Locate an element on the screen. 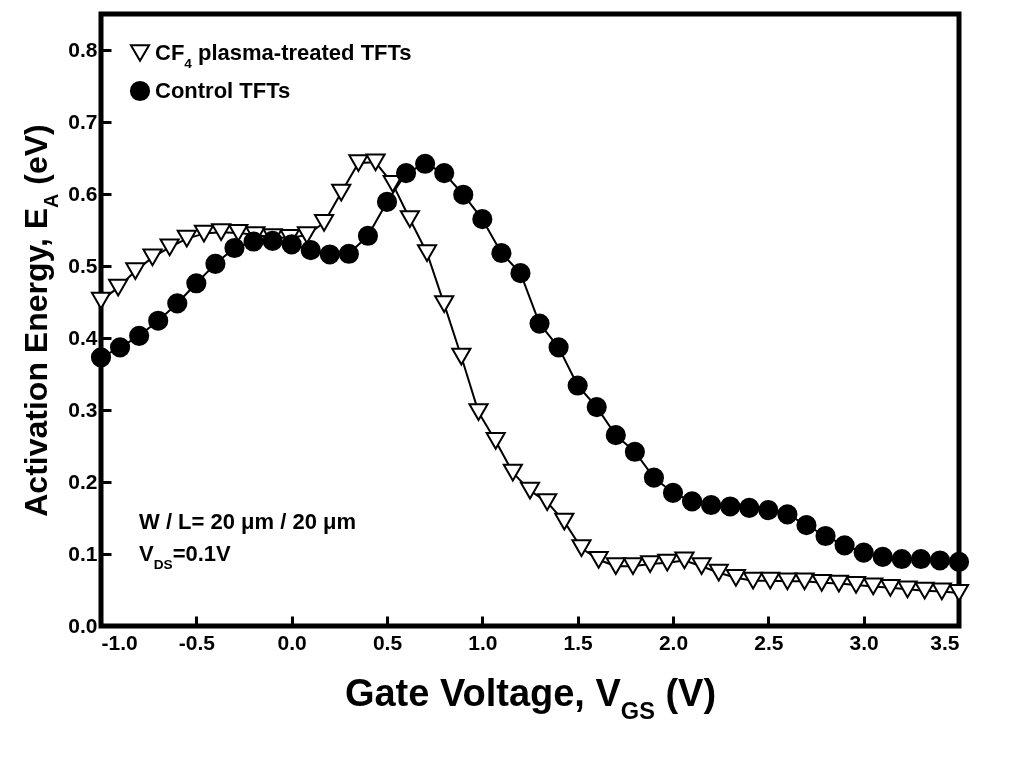 Image resolution: width=1031 pixels, height=767 pixels. legend-label: Control TFTs is located at coordinates (223, 90).